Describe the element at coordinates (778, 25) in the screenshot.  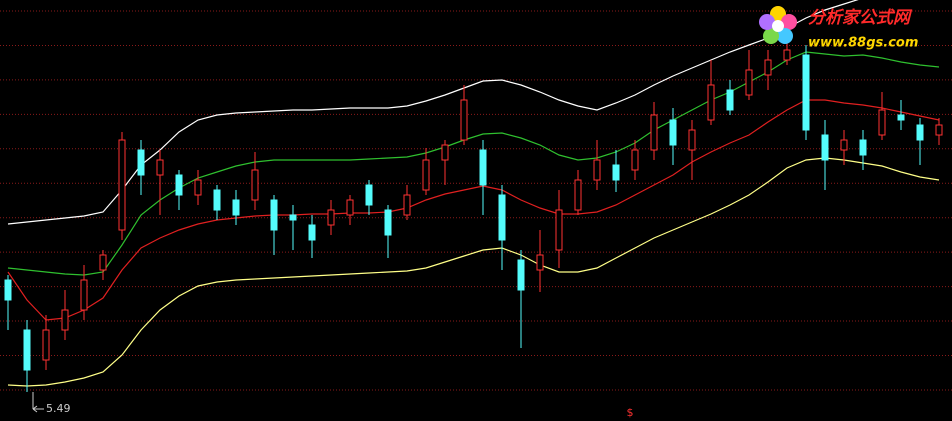
I see `logo-flower` at that location.